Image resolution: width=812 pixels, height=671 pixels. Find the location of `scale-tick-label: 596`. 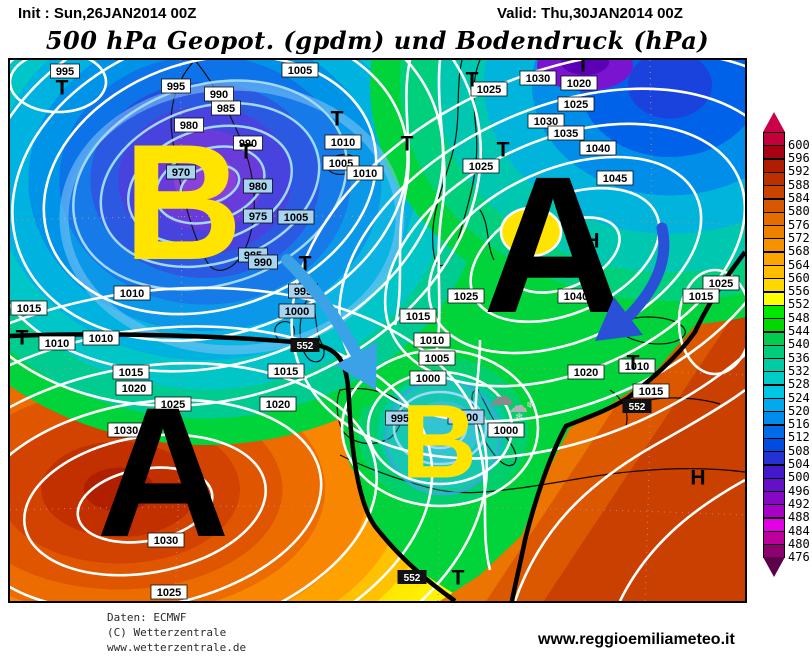

scale-tick-label: 596 is located at coordinates (799, 158).